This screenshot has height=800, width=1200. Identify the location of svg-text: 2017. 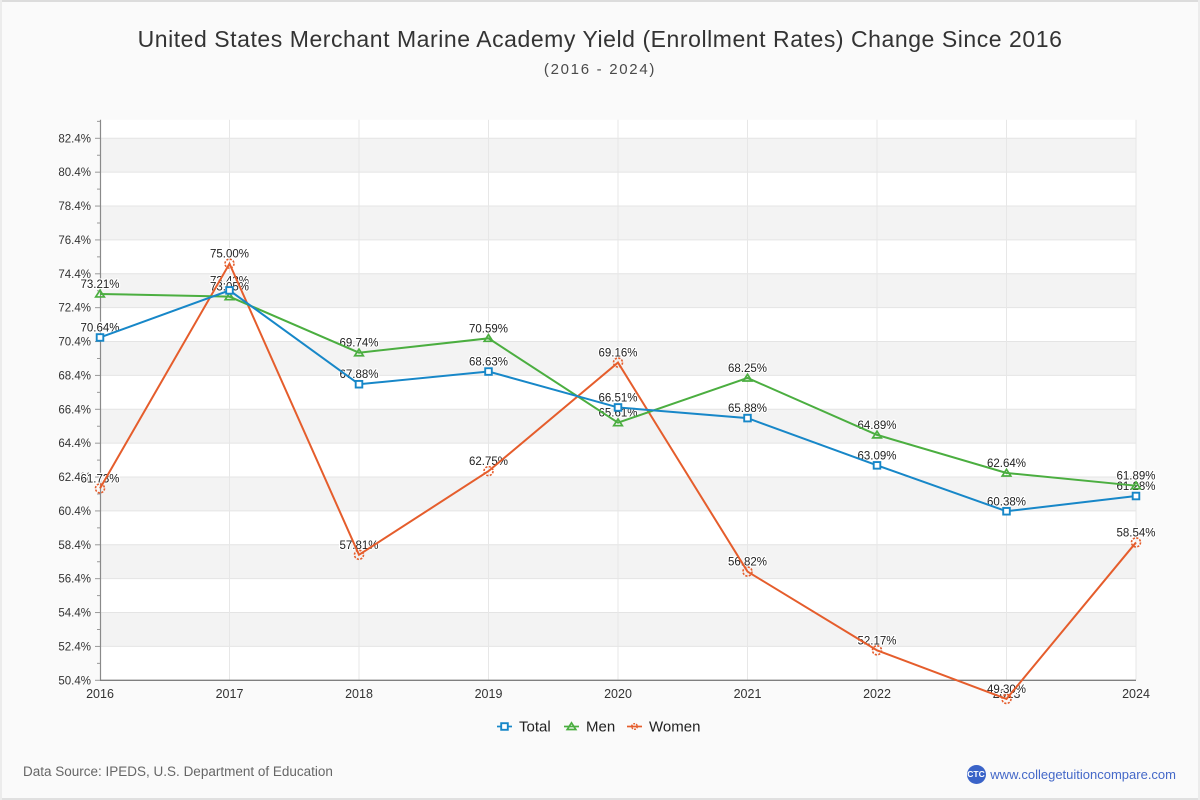
(230, 694).